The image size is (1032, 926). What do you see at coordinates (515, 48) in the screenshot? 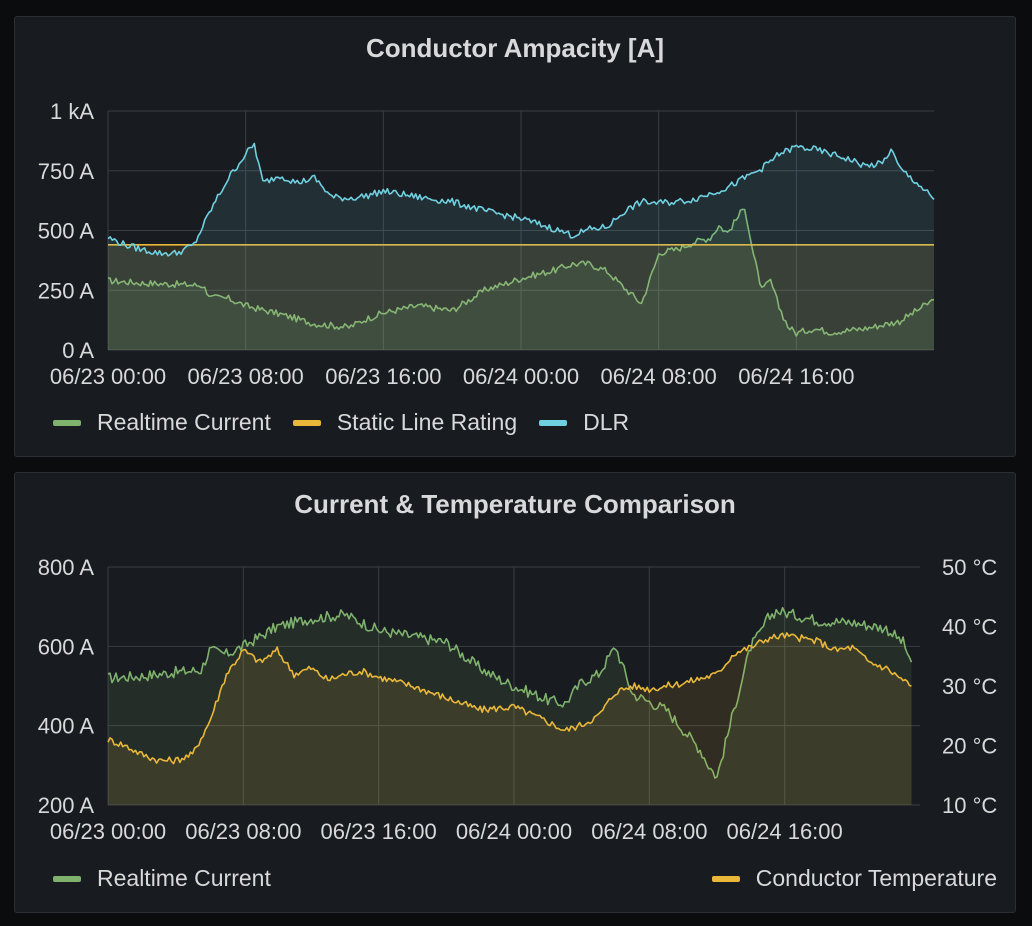
I see `panel-title: Conductor Ampacity [A]` at bounding box center [515, 48].